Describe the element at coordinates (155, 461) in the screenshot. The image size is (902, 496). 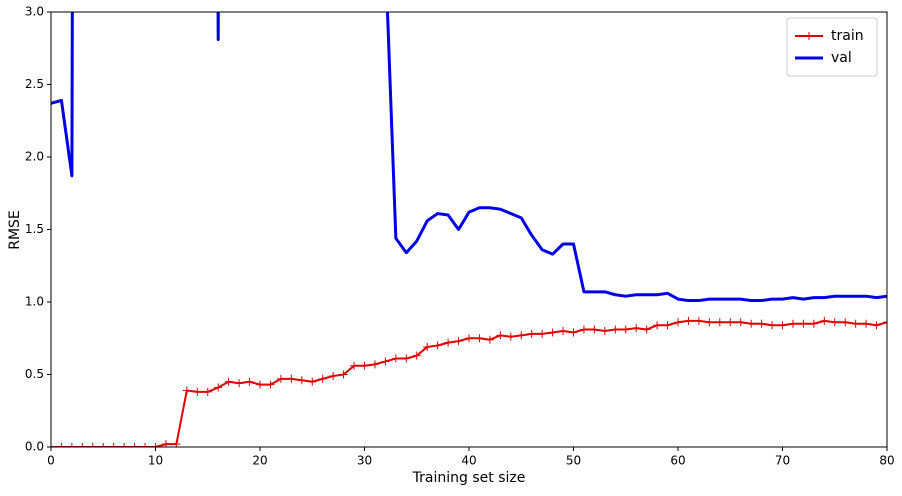
I see `x-tick-label: 10` at that location.